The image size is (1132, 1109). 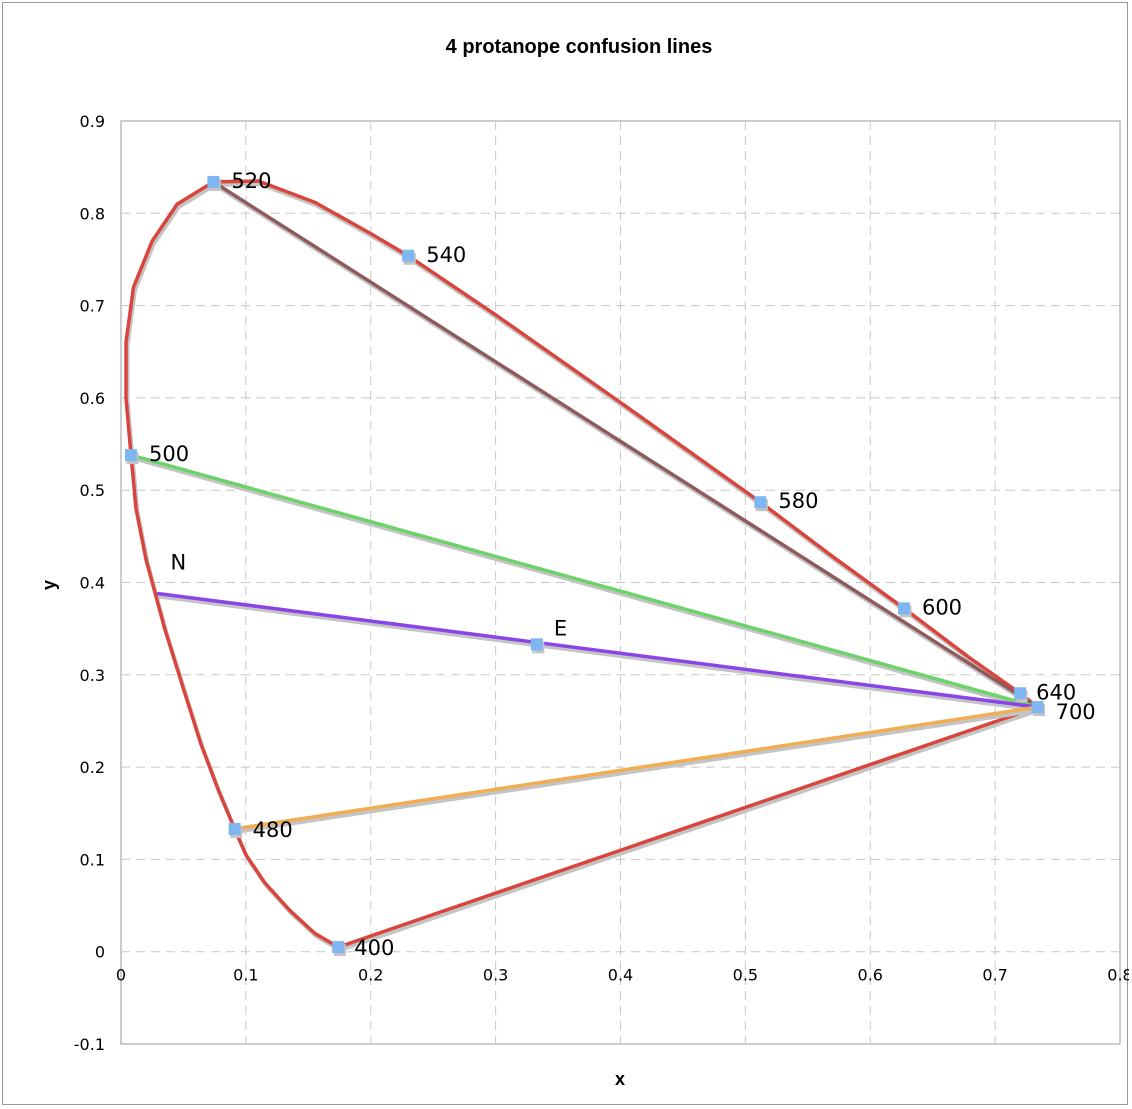 What do you see at coordinates (579, 47) in the screenshot?
I see `chart-title: 4 protanope confusion lines` at bounding box center [579, 47].